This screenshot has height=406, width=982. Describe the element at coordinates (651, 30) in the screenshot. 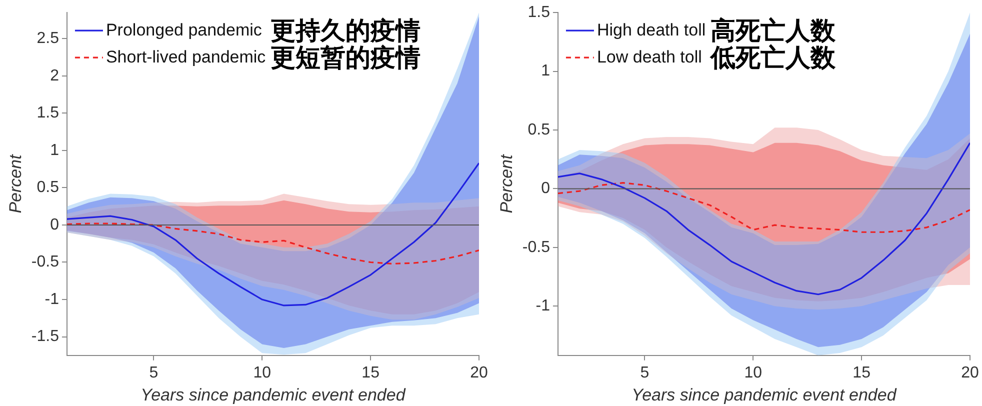

I see `legend-label: High death toll` at that location.